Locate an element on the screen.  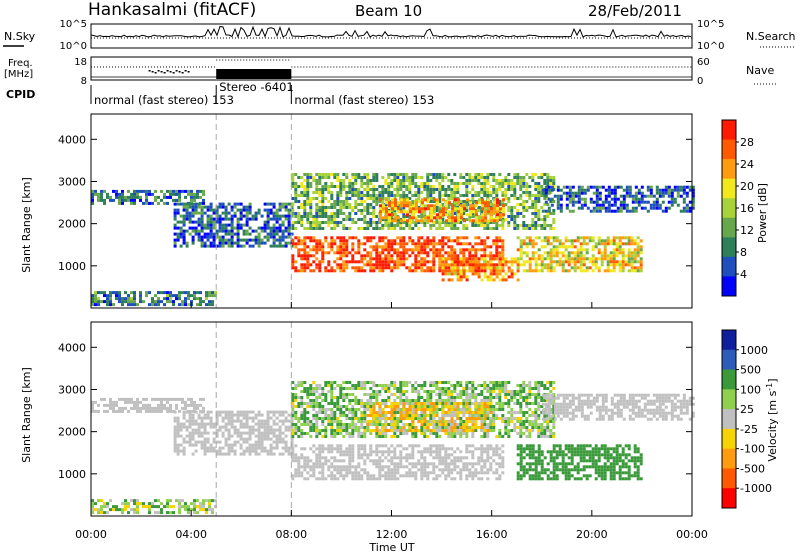
colorbar-swatch is located at coordinates (729, 247).